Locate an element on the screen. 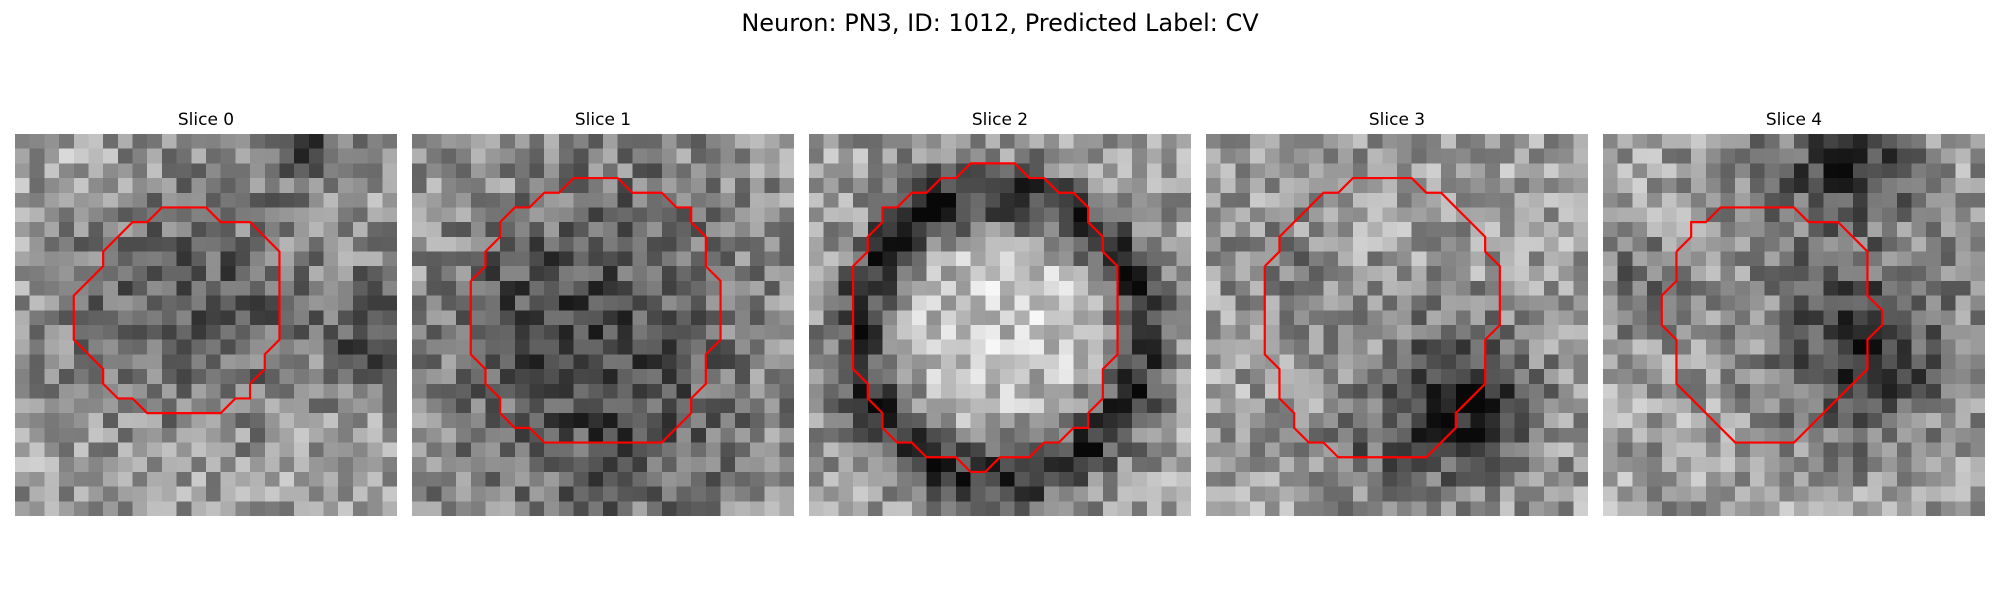  slice-title-1: Slice 1 is located at coordinates (603, 120).